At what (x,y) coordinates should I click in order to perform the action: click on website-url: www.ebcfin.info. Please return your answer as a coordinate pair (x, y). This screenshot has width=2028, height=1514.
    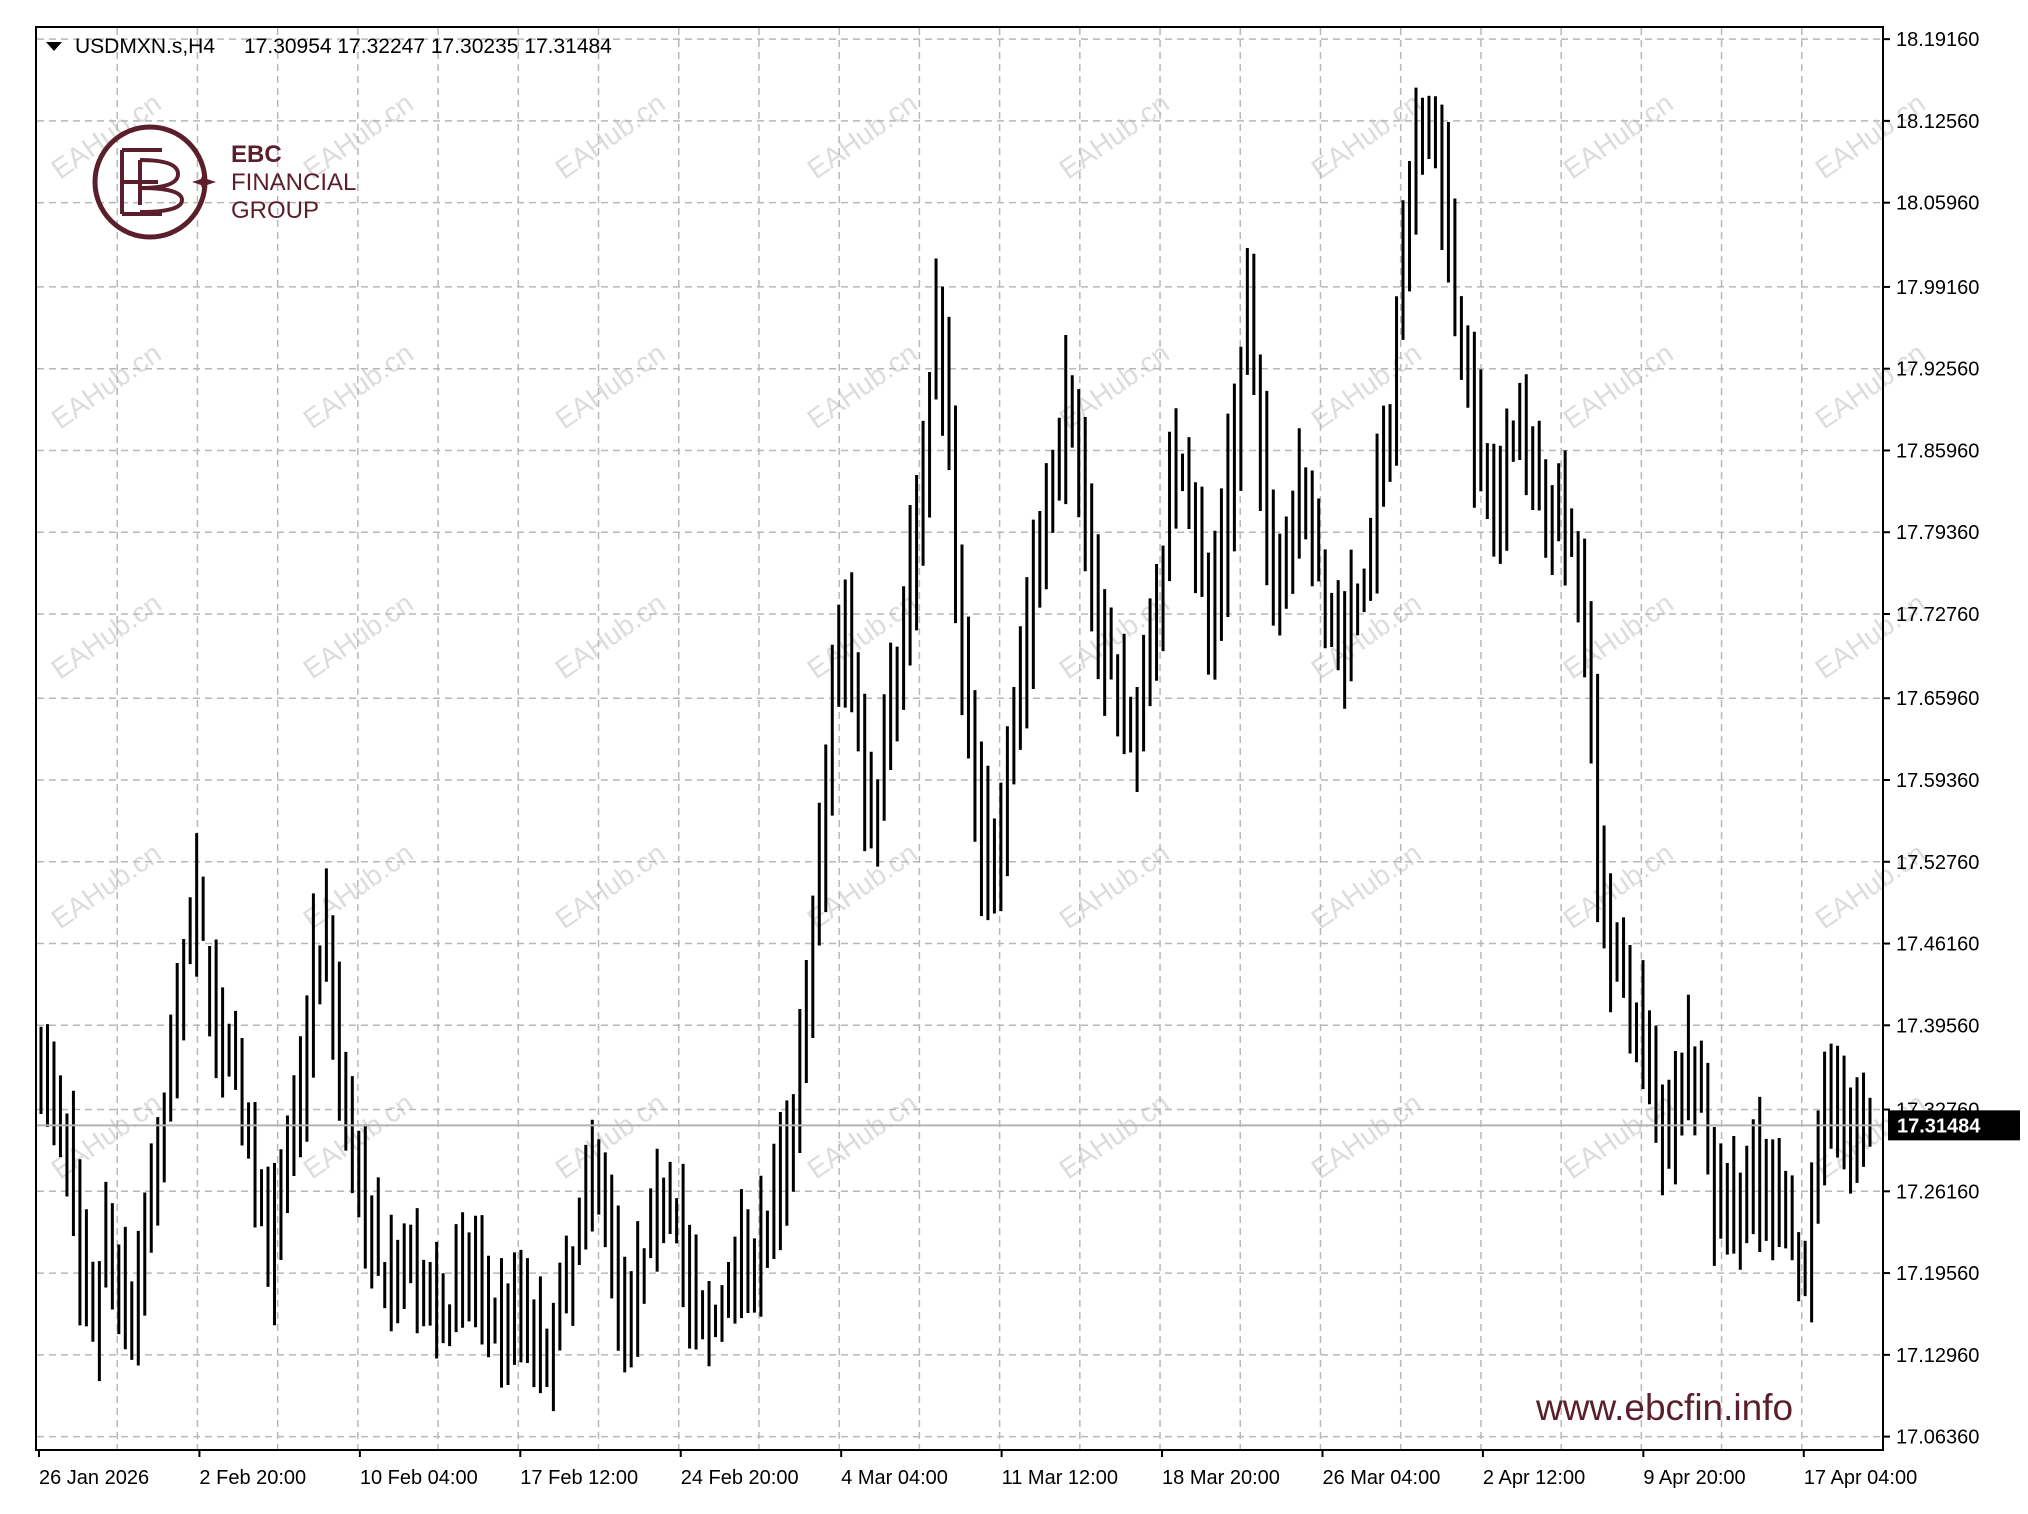
    Looking at the image, I should click on (1664, 1407).